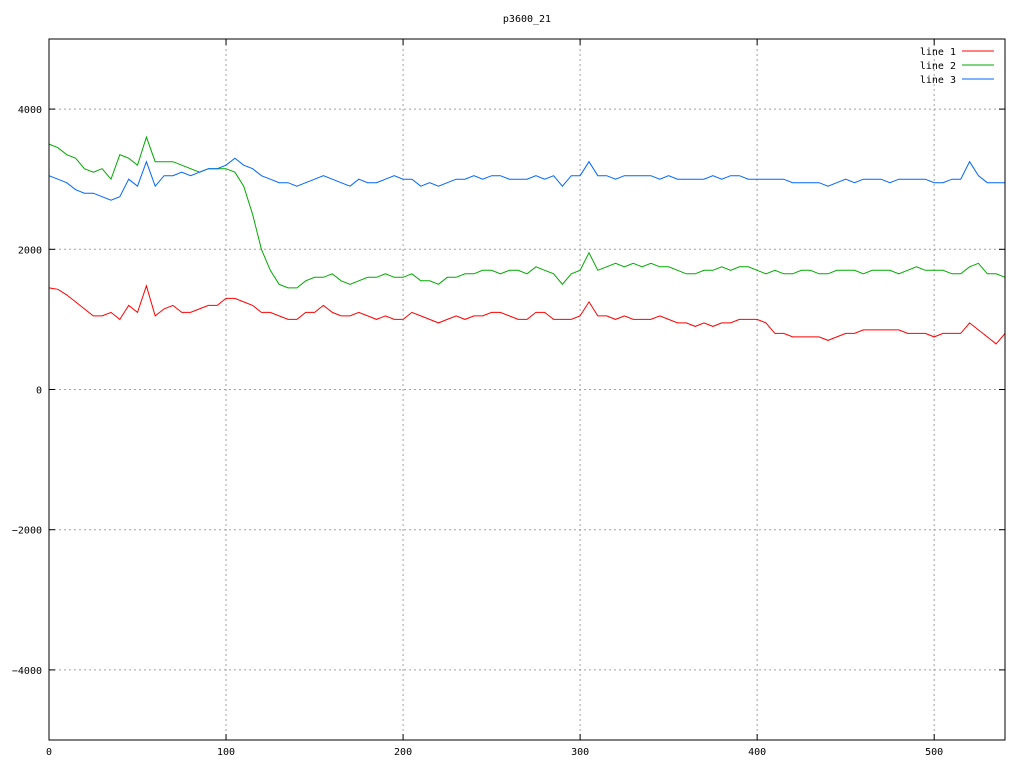 The width and height of the screenshot is (1024, 768). What do you see at coordinates (226, 752) in the screenshot?
I see `x-tick-label: 100` at bounding box center [226, 752].